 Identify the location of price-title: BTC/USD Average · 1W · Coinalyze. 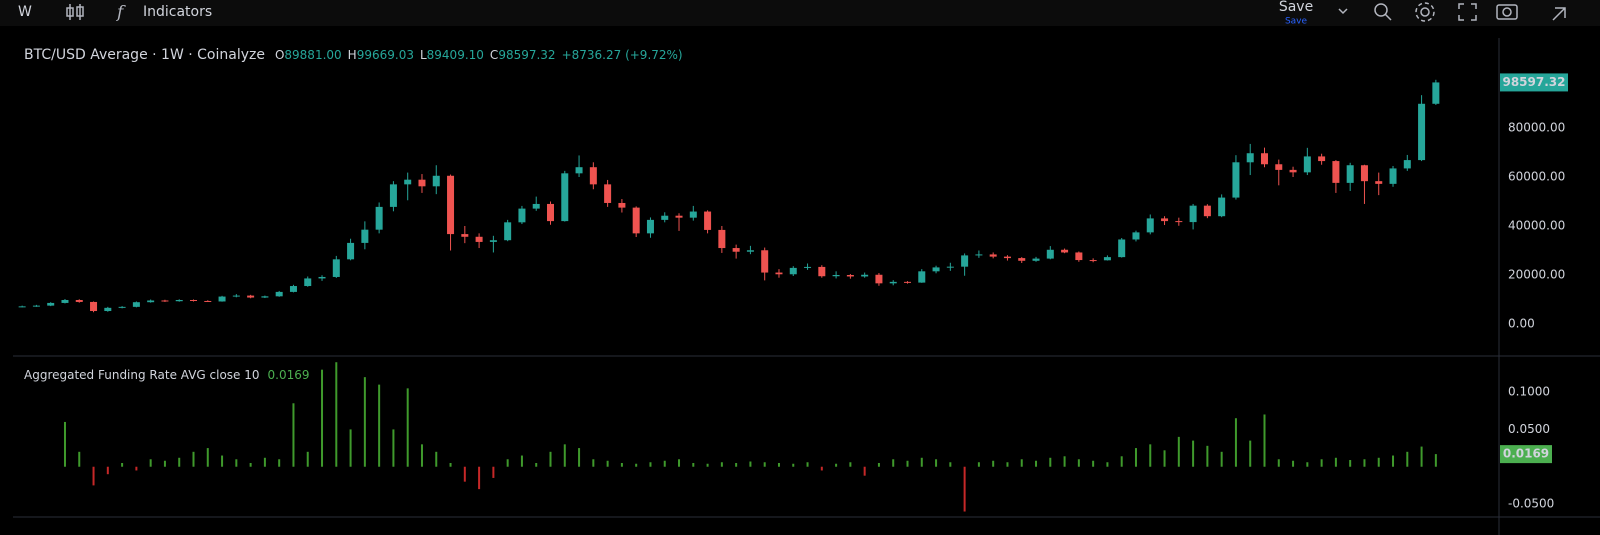
(144, 55).